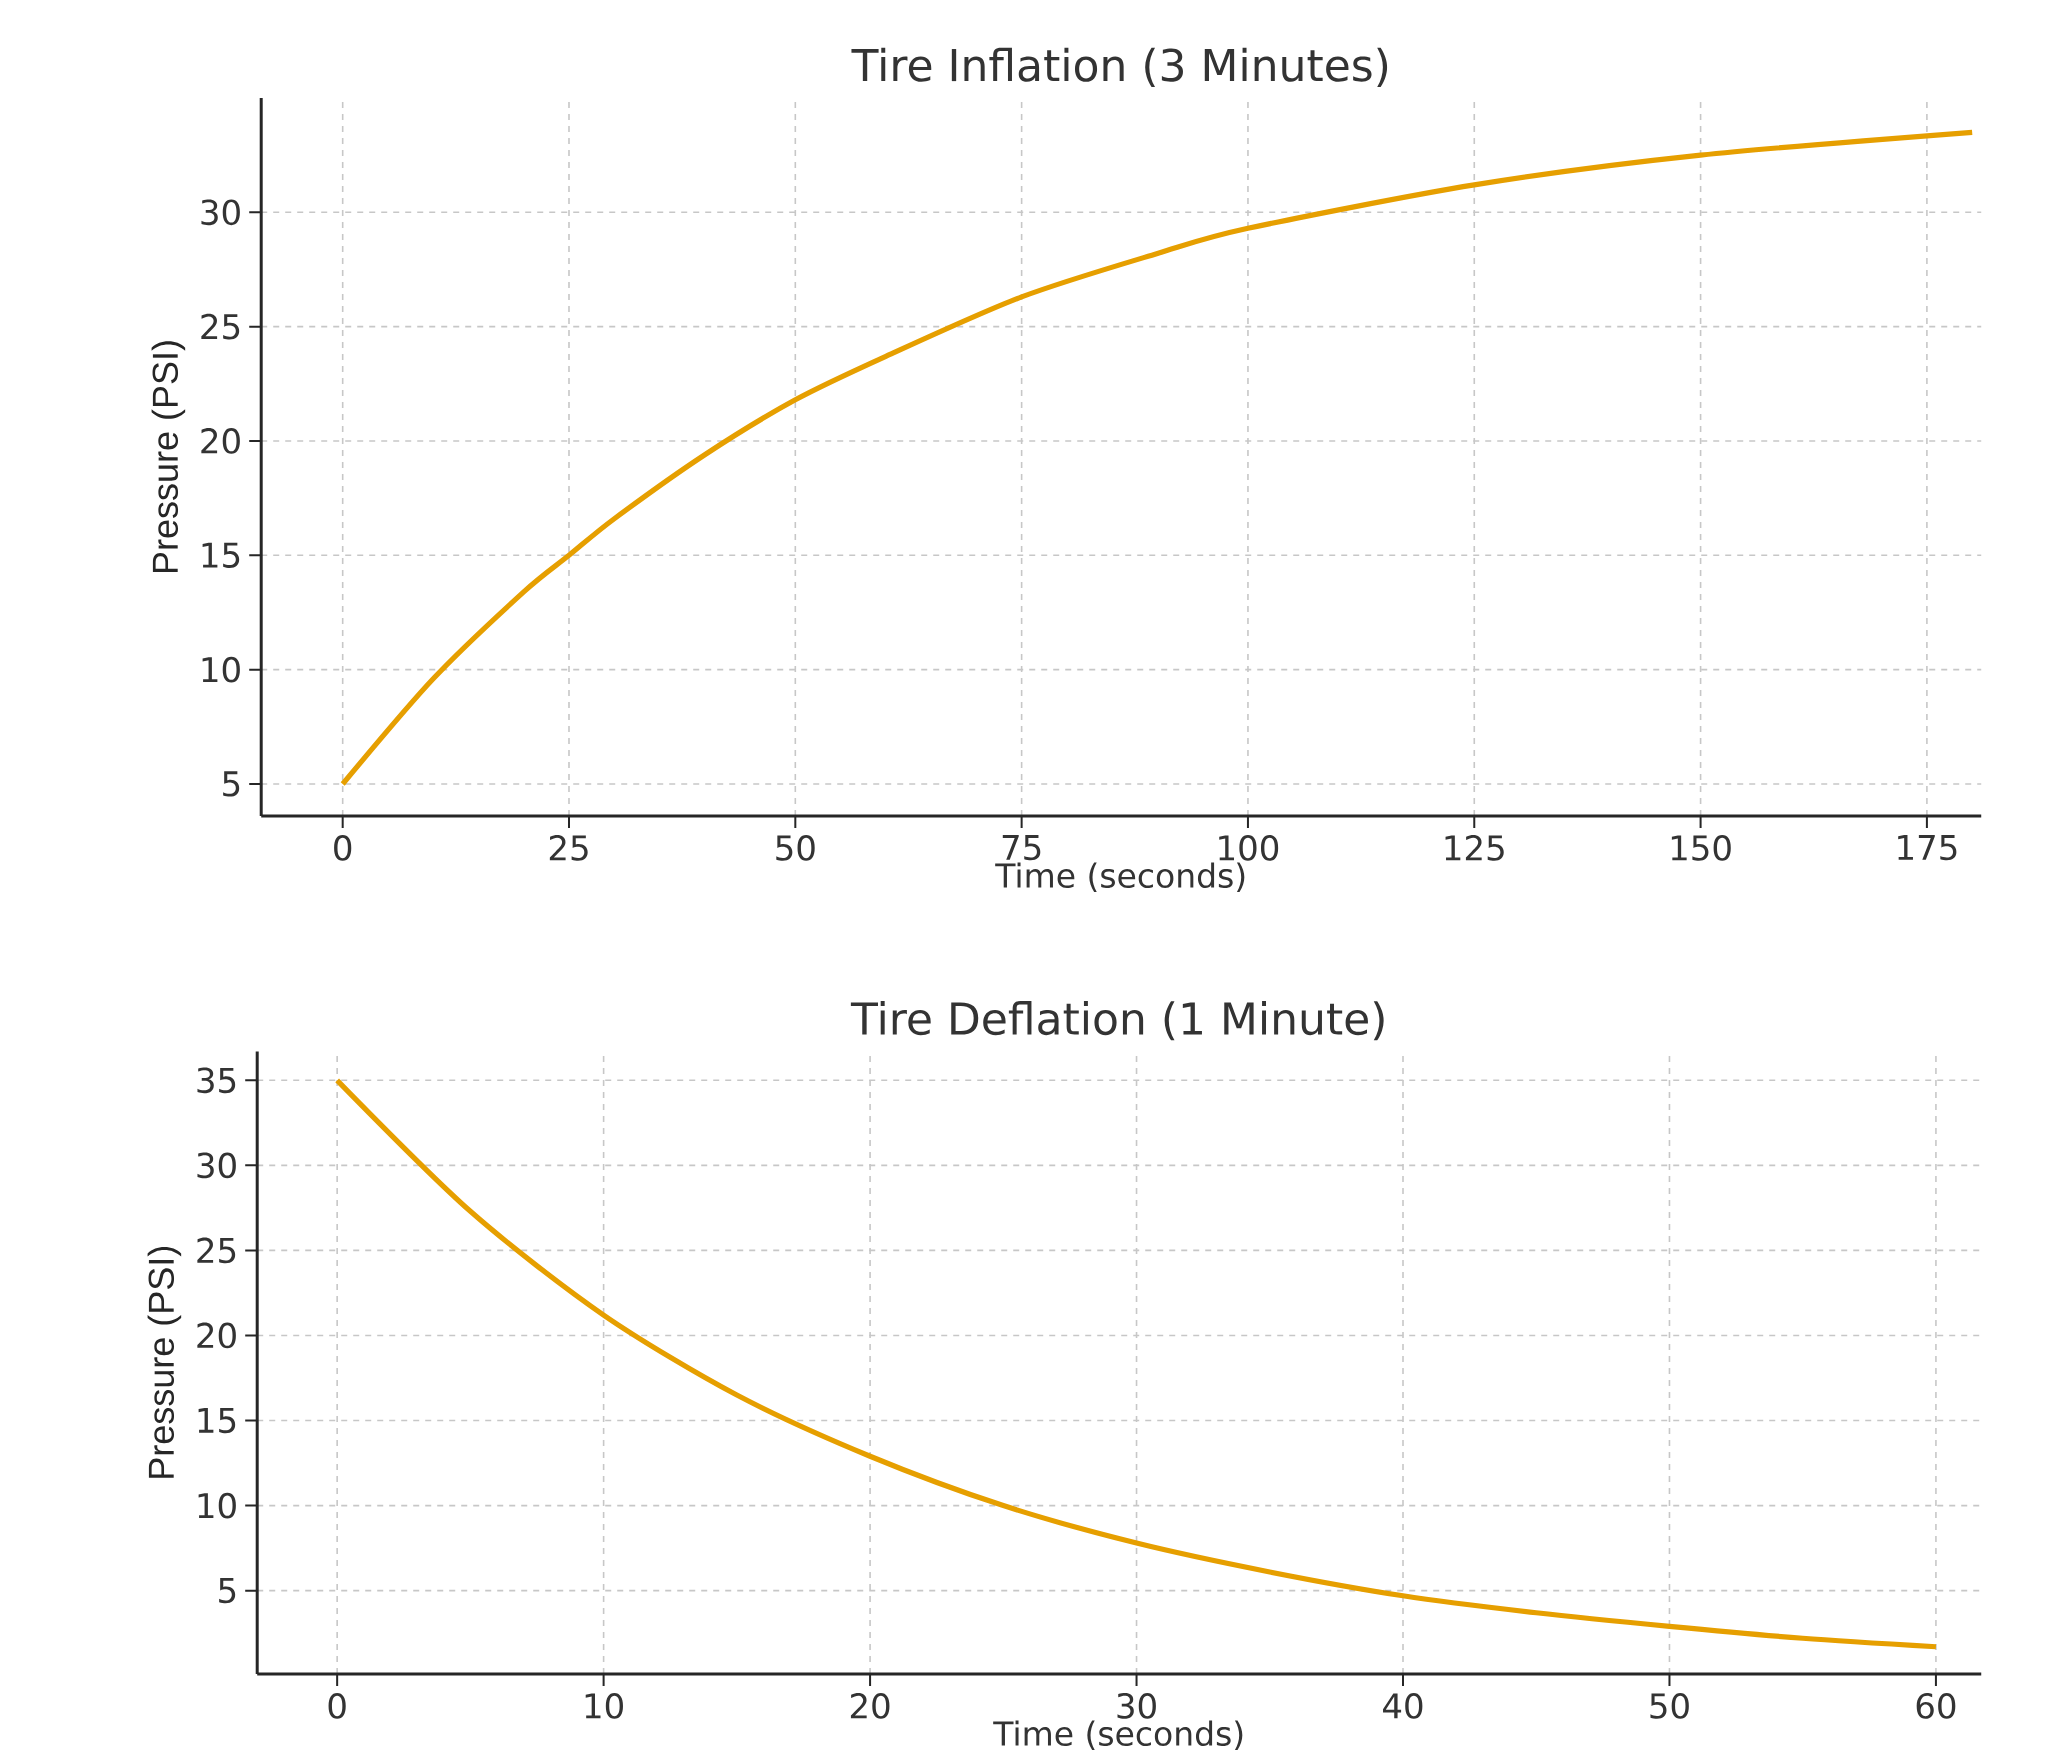  Describe the element at coordinates (870, 1706) in the screenshot. I see `x-tick-label: 20` at that location.